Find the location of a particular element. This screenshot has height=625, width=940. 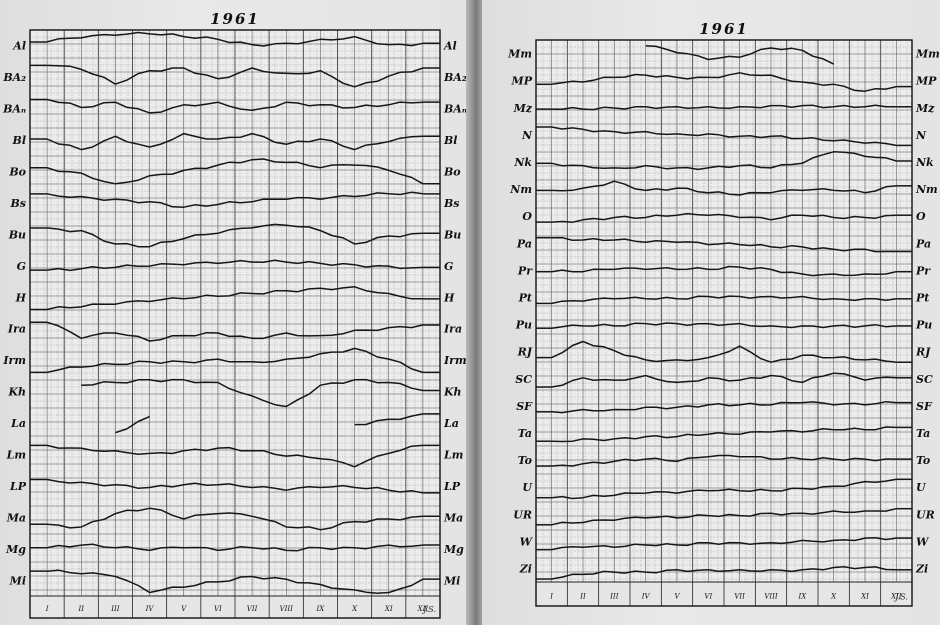

series-label-right: Bu is located at coordinates (452, 234).